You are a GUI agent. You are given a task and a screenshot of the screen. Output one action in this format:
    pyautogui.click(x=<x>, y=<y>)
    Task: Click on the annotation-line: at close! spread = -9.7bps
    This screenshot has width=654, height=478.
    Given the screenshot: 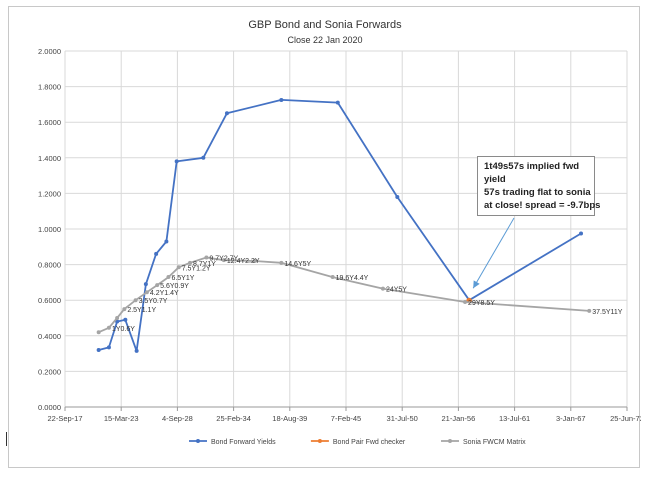 What is the action you would take?
    pyautogui.click(x=542, y=205)
    